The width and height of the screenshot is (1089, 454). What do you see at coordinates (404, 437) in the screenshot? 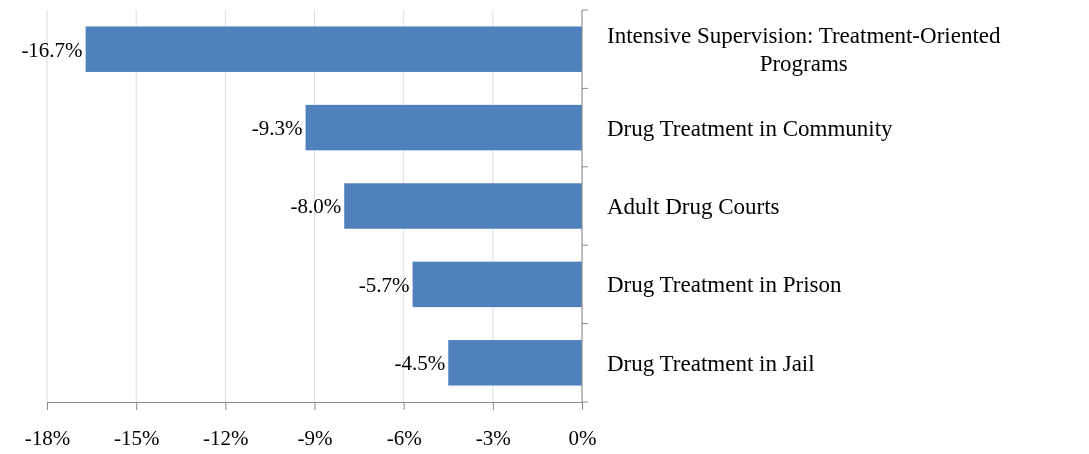
I see `x-tick-label: -6%` at bounding box center [404, 437].